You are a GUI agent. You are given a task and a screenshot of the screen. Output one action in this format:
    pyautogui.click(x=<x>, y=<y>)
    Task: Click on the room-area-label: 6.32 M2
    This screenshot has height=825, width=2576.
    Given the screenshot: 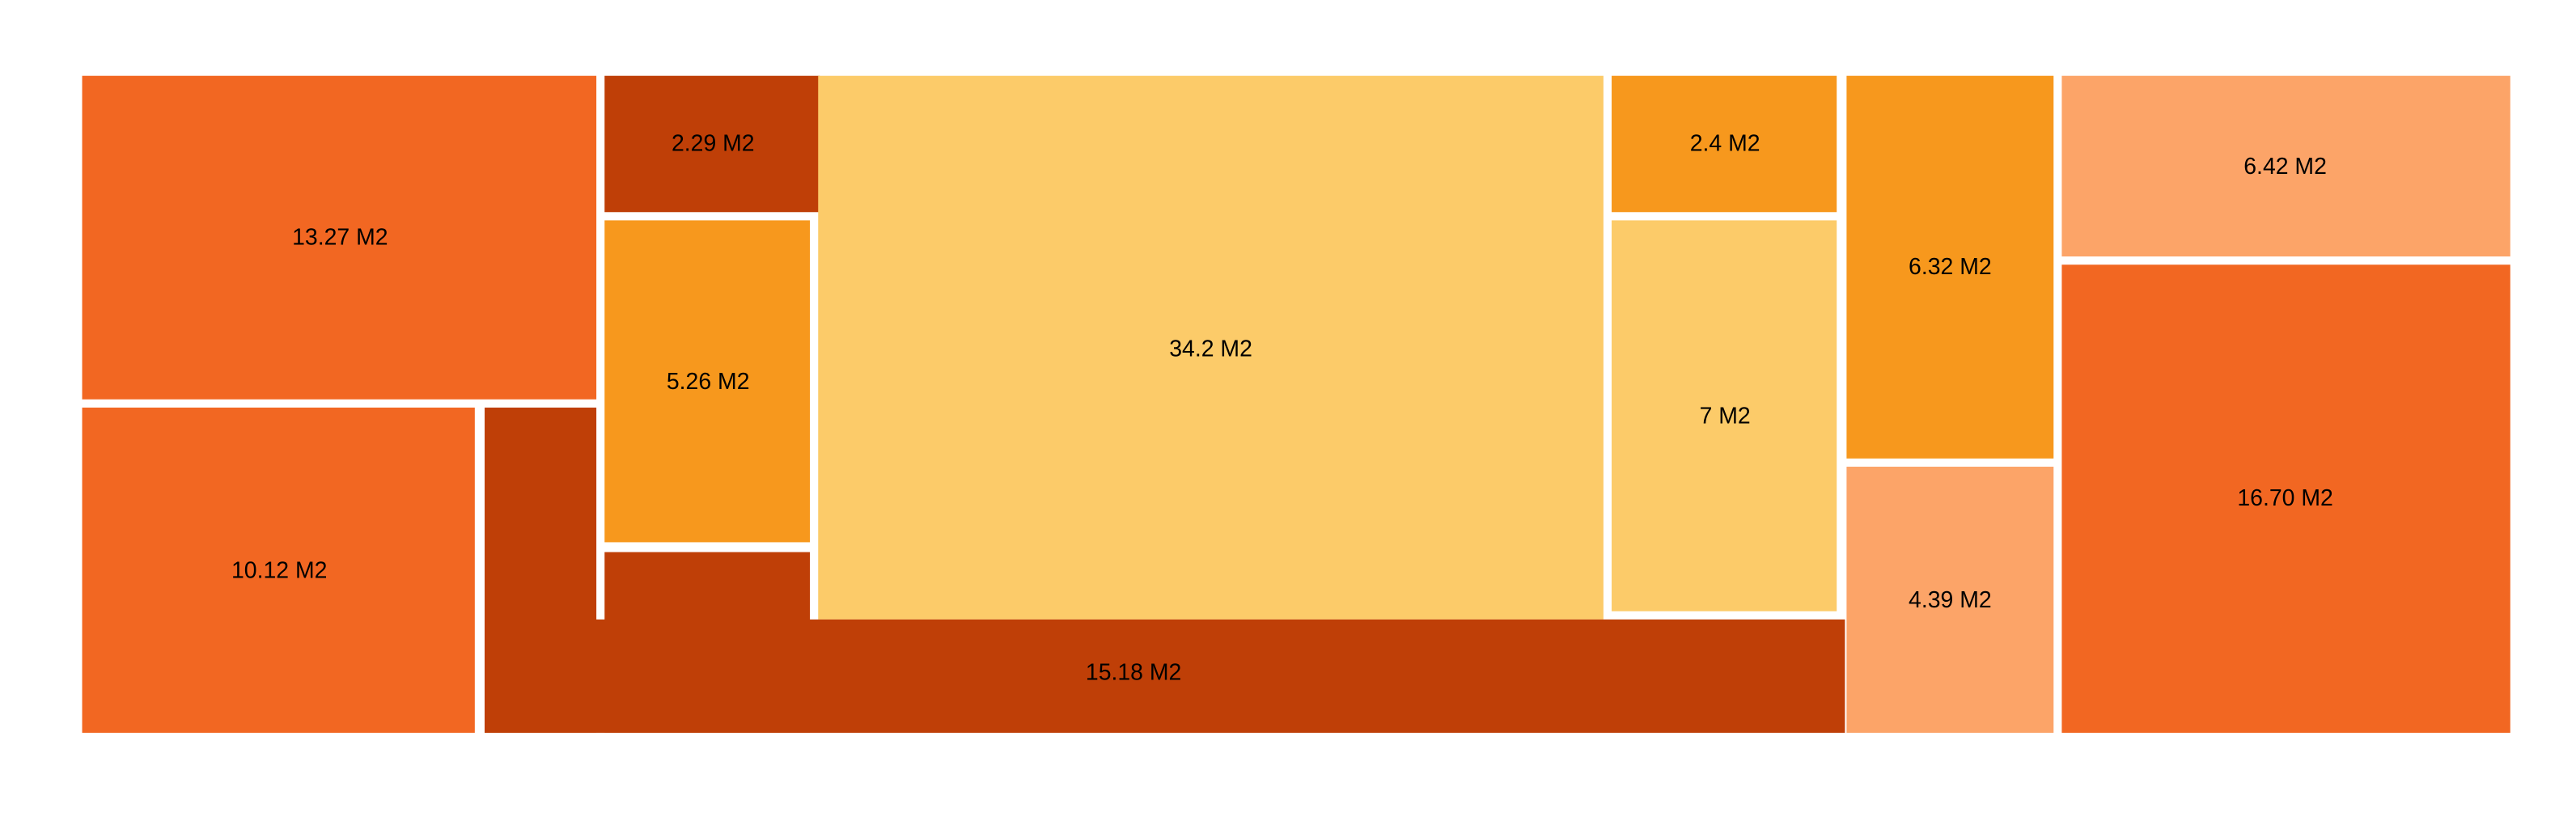 What is the action you would take?
    pyautogui.click(x=1950, y=267)
    